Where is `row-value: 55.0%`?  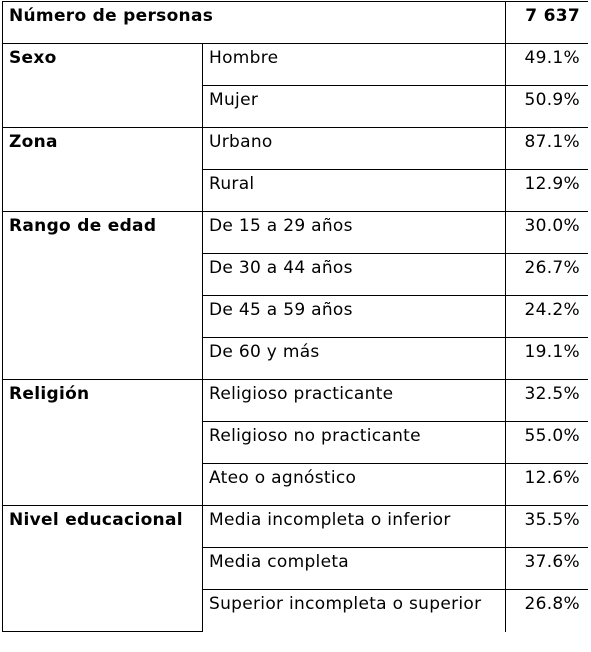
row-value: 55.0% is located at coordinates (546, 442).